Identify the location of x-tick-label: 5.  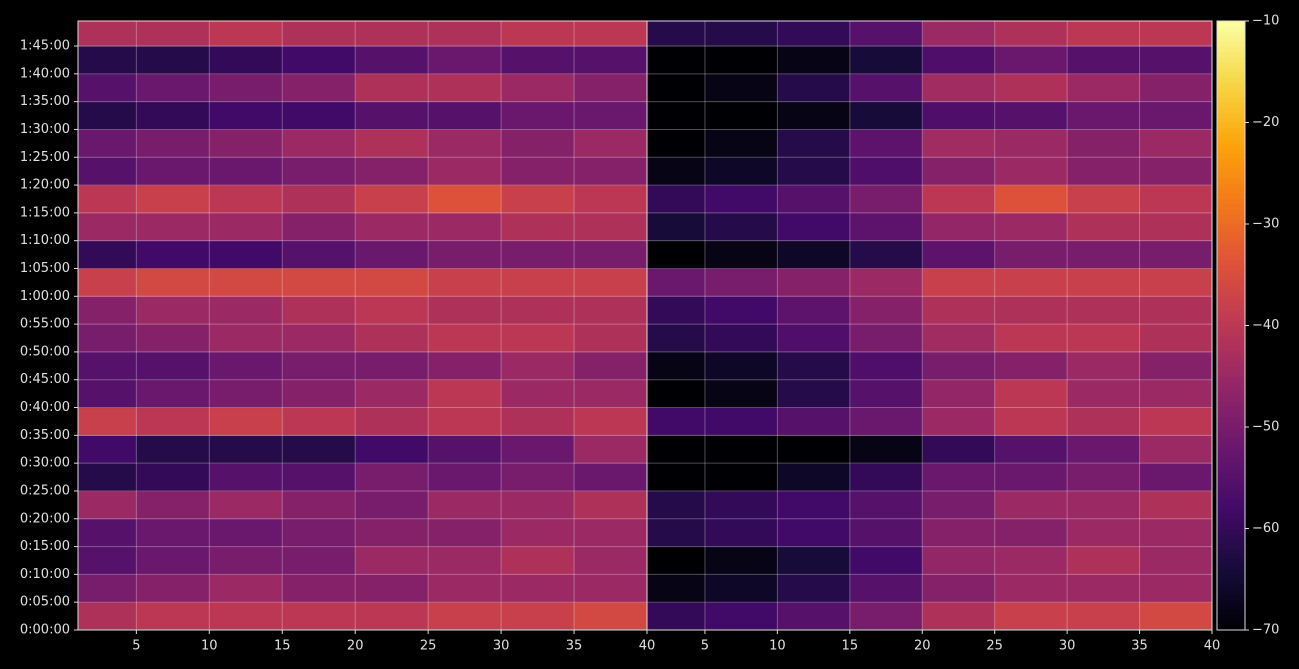
(705, 646).